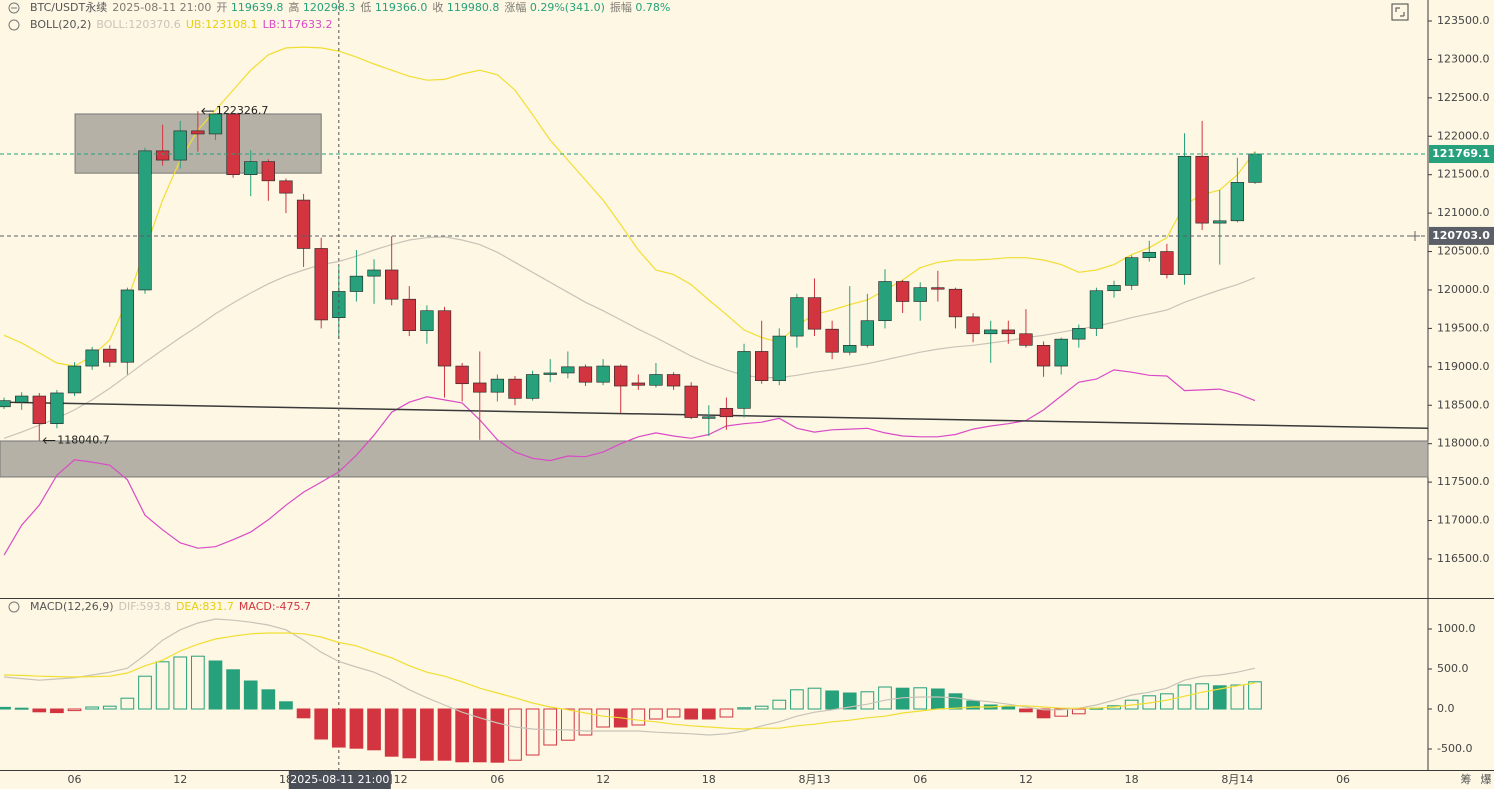 This screenshot has height=789, width=1494. Describe the element at coordinates (162, 7) in the screenshot. I see `time: 2025-08-11 21:00` at that location.